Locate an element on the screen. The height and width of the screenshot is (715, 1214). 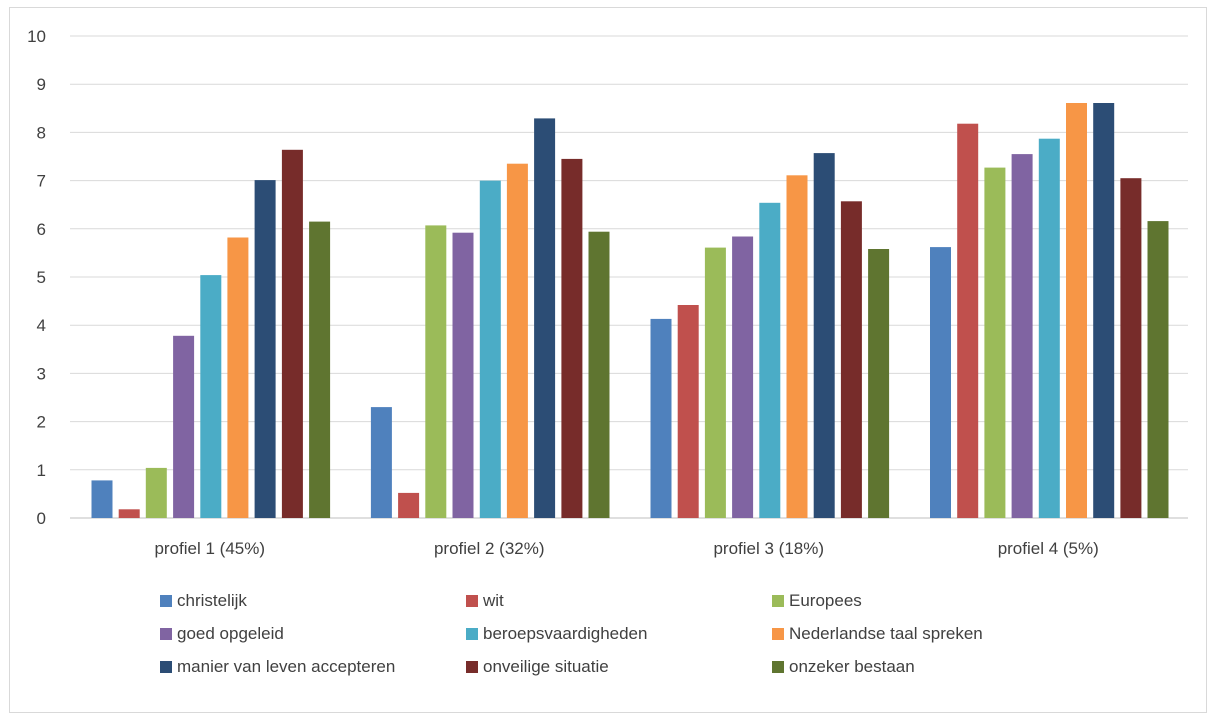
y-axis-ticks: 0 1 2 3 4 5 6 7 8 9 10 is located at coordinates (36, 277).